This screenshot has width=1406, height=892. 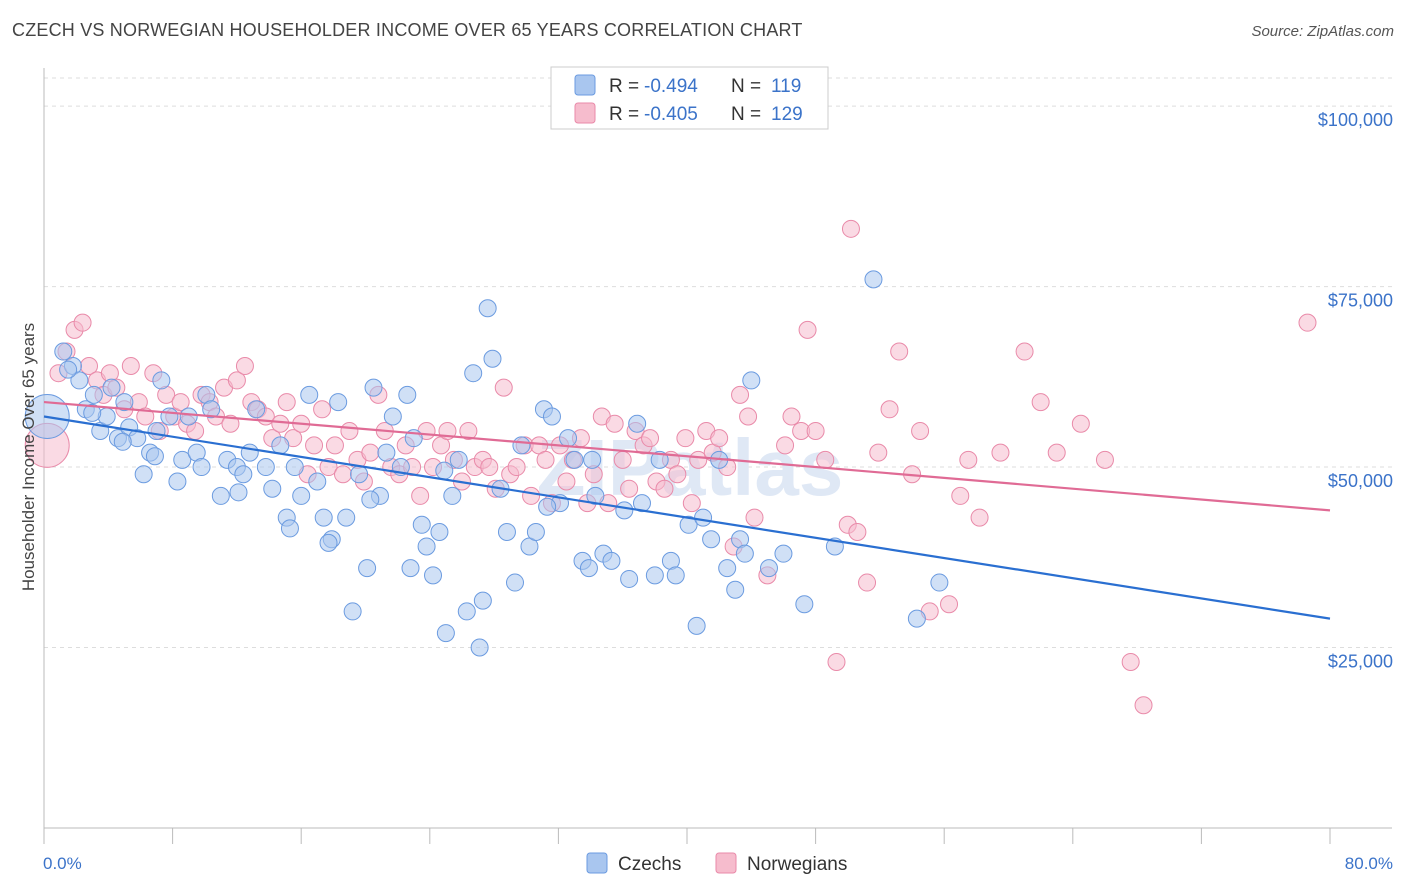 I want to click on stats-legend-box, so click(x=689, y=98).